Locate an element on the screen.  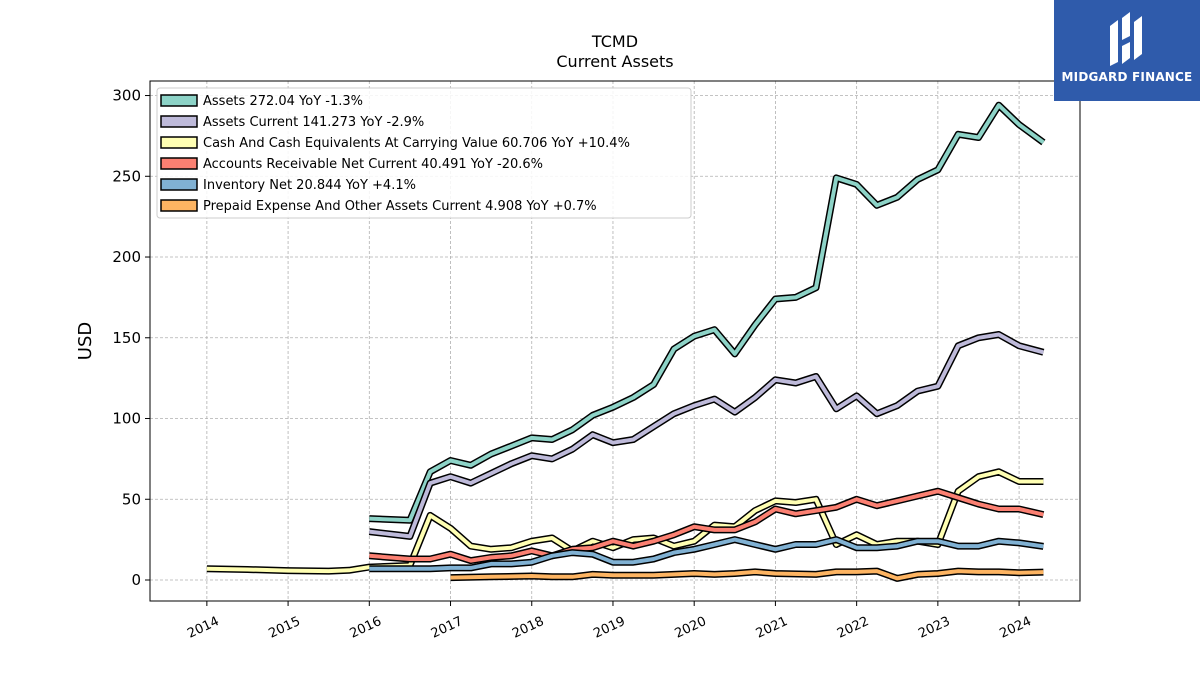
x-tick-label: 2015 is located at coordinates (284, 628).